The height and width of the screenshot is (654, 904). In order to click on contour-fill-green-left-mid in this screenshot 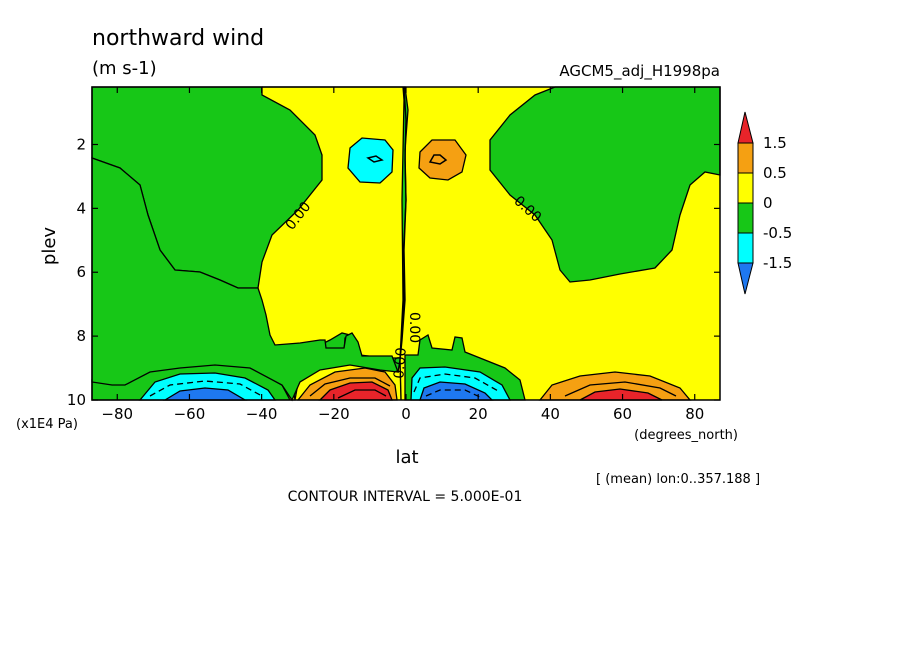, I will do `click(245, 279)`.